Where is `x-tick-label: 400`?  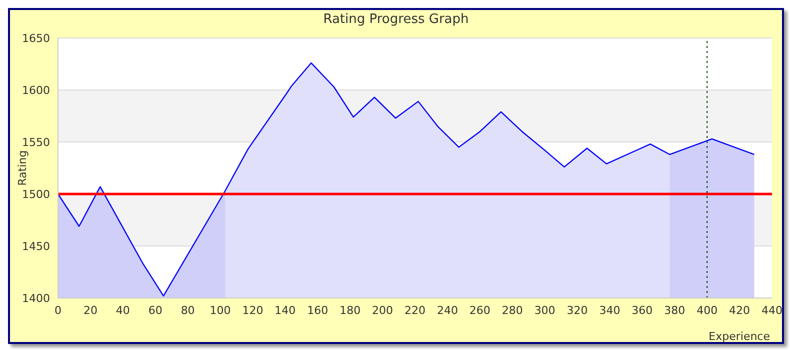
x-tick-label: 400 is located at coordinates (707, 310).